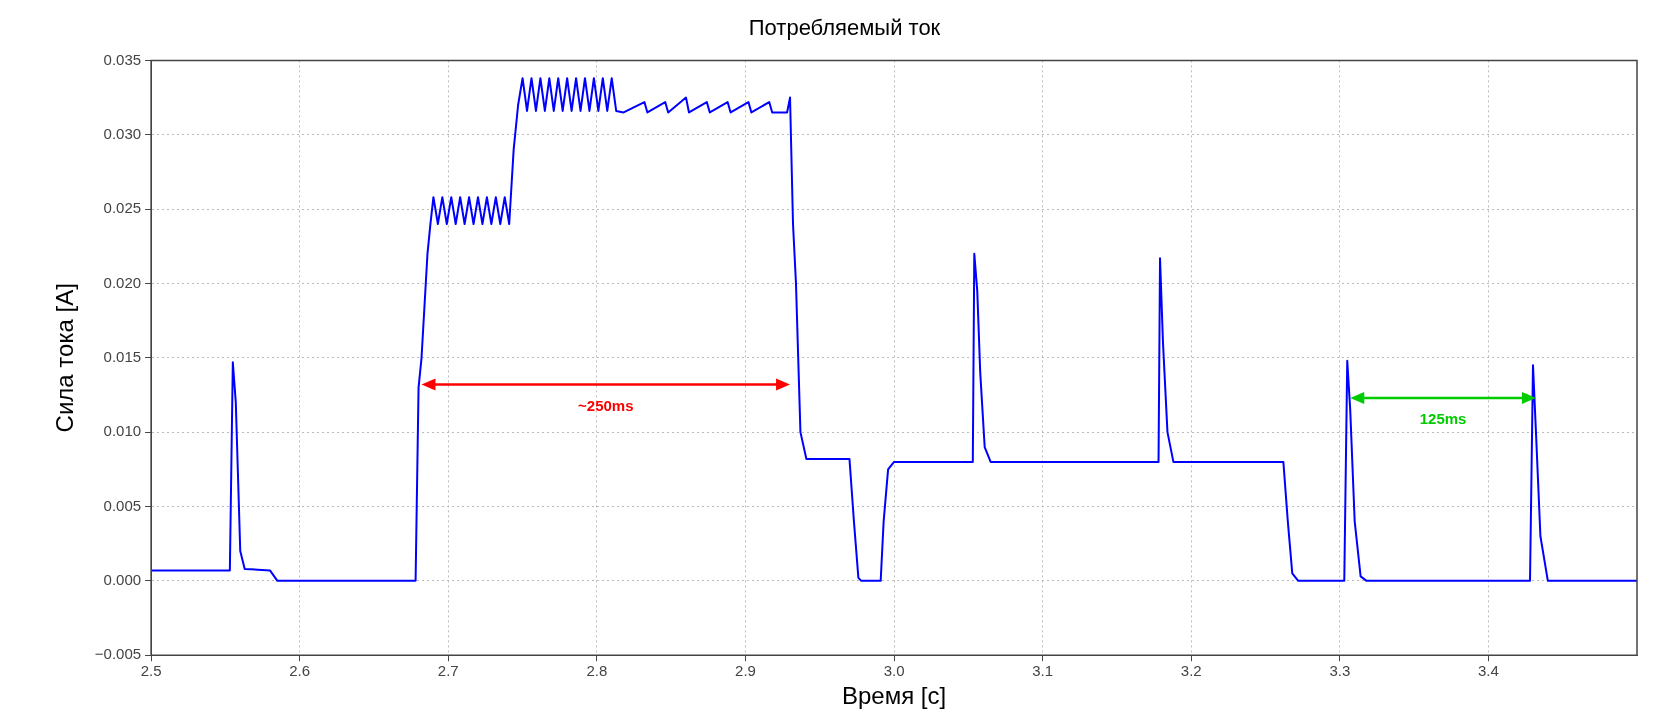 This screenshot has height=714, width=1671. I want to click on y-tick-label: 0.015, so click(122, 356).